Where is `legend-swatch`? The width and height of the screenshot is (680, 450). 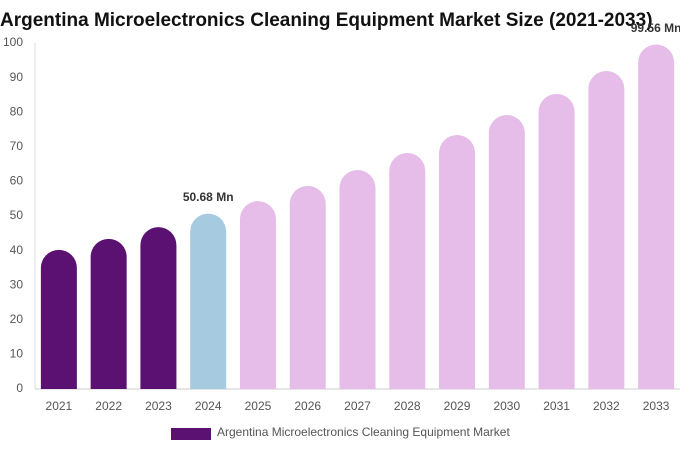 legend-swatch is located at coordinates (191, 434).